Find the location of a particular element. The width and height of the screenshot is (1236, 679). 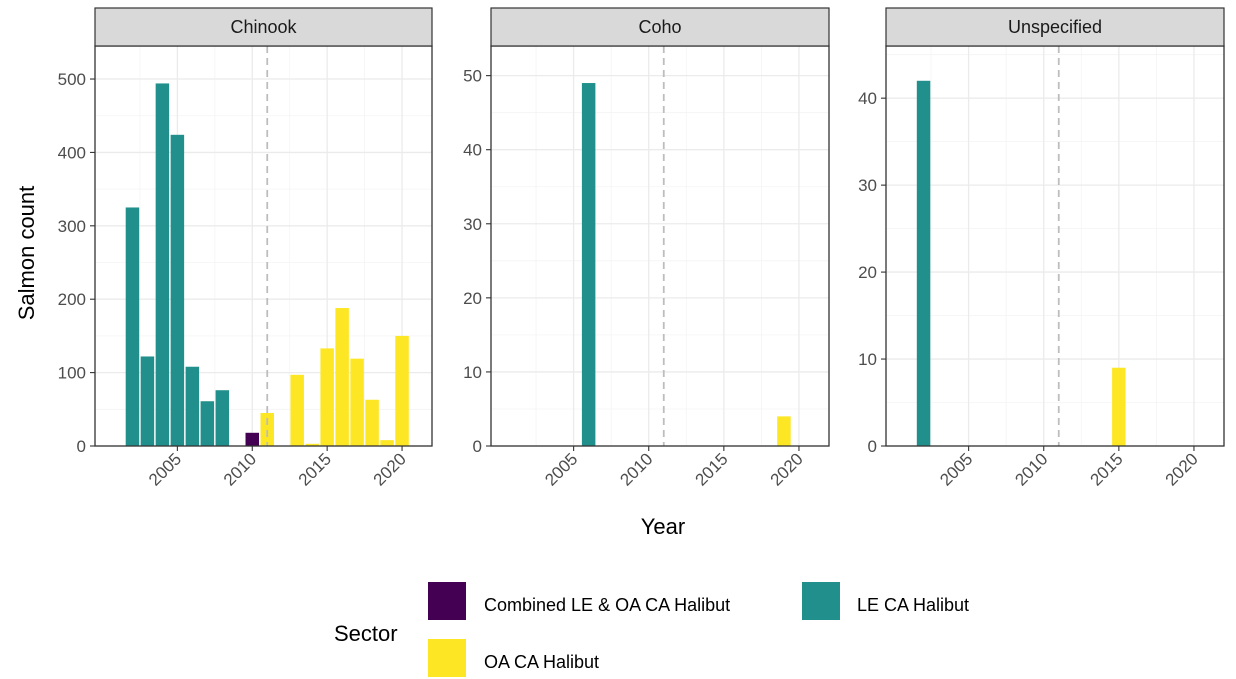

facet-strip-label: Unspecified is located at coordinates (1055, 27).